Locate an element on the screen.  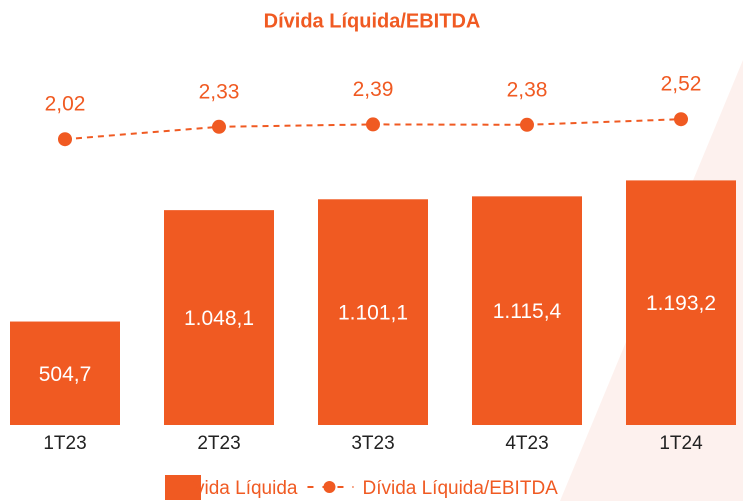
line-value-label: 2,39 is located at coordinates (373, 89).